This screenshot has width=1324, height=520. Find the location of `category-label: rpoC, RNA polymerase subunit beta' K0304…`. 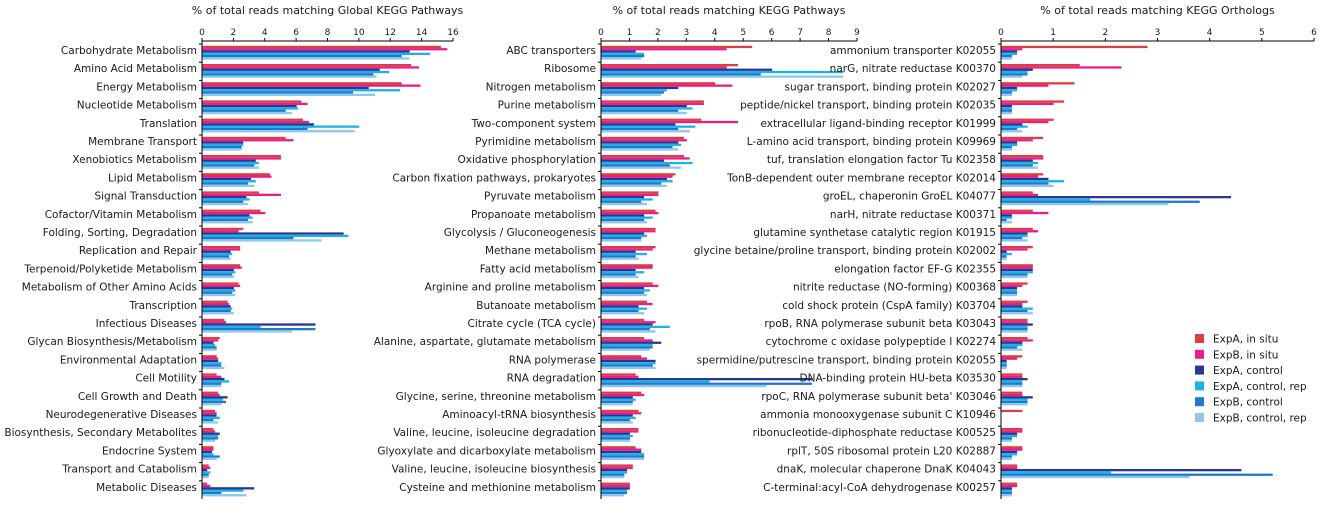

category-label: rpoC, RNA polymerase subunit beta' K0304… is located at coordinates (878, 397).